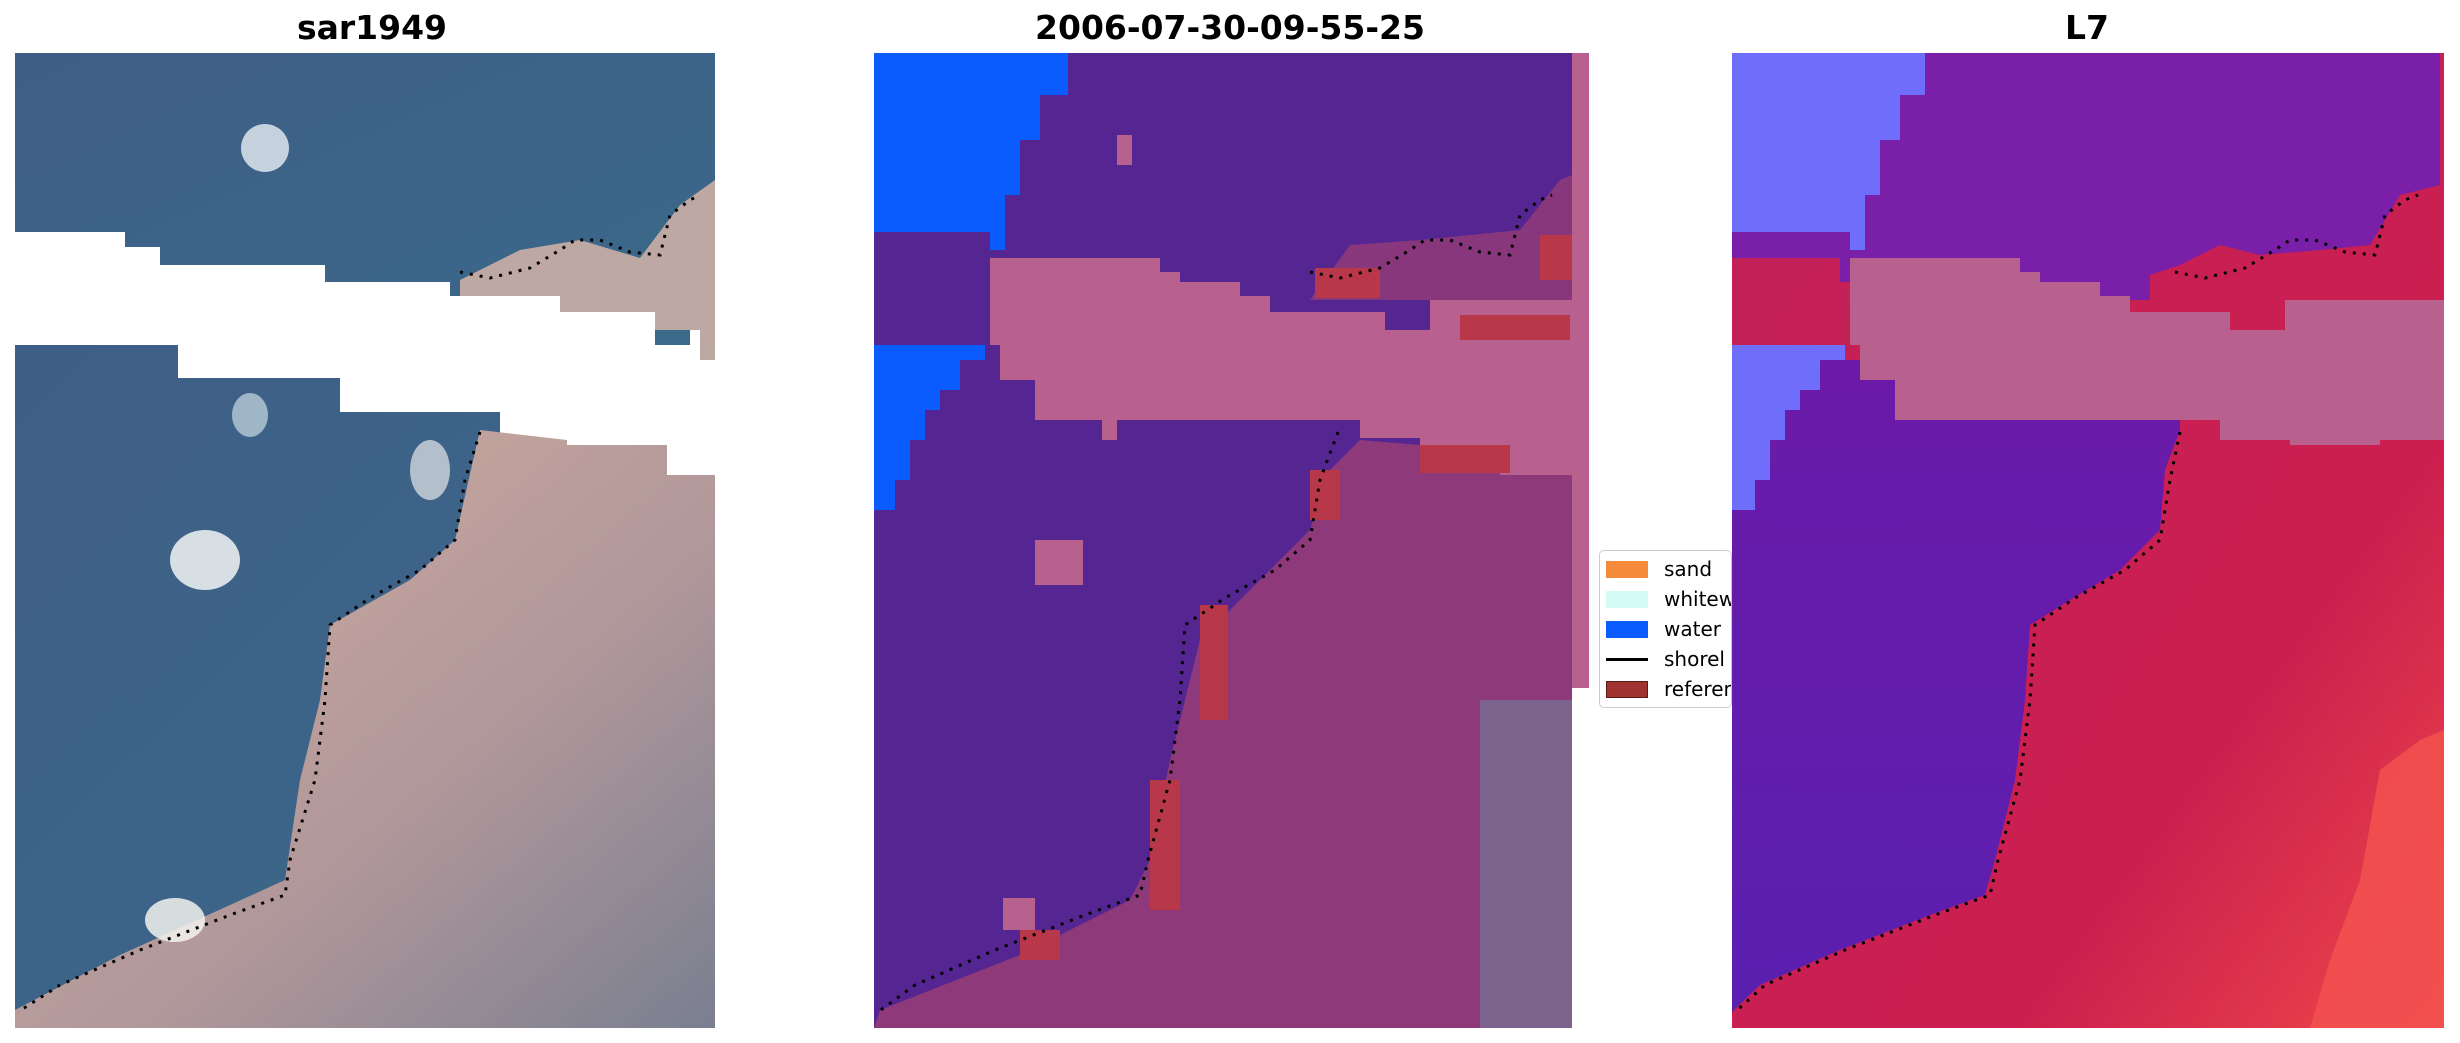 The height and width of the screenshot is (1043, 2460). Describe the element at coordinates (1281, 366) in the screenshot. I see `class-sand-band` at that location.